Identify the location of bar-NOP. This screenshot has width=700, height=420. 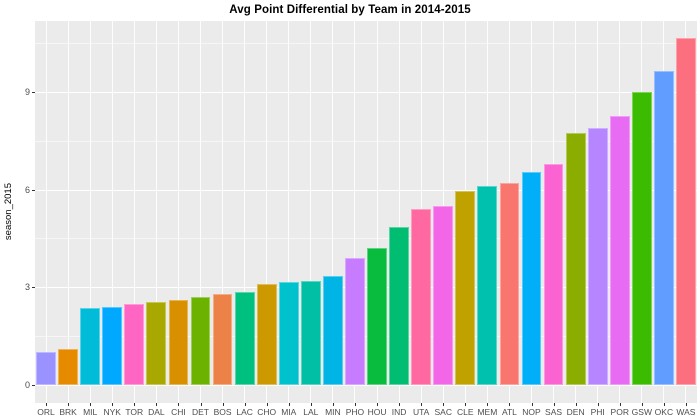
(531, 278).